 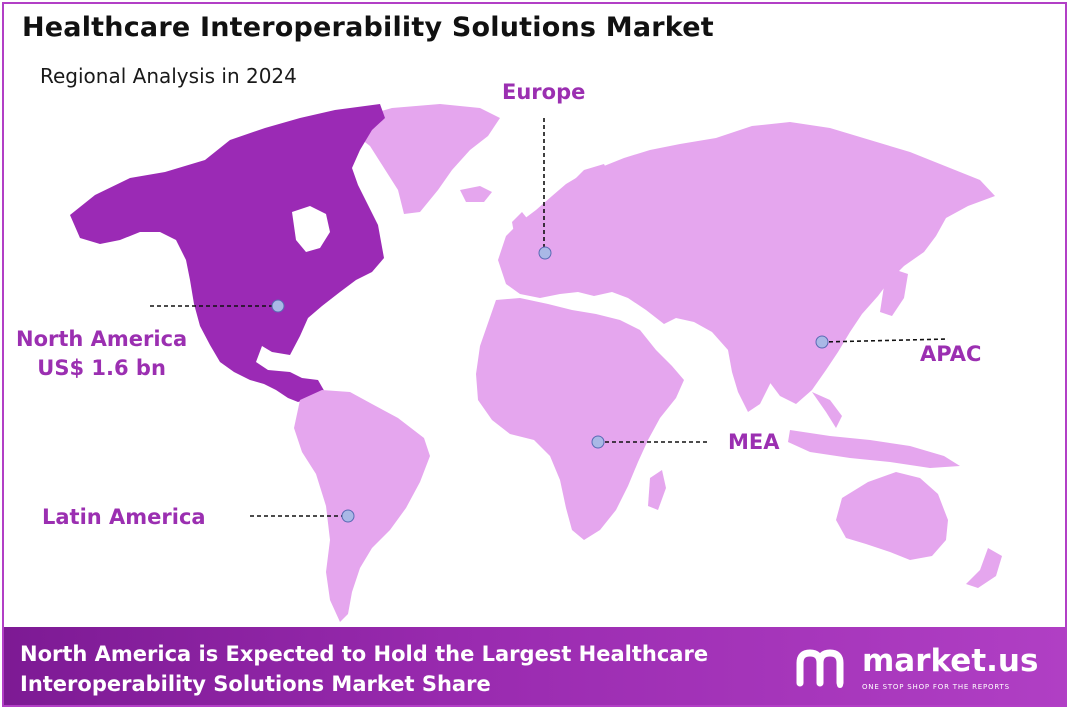 What do you see at coordinates (820, 668) in the screenshot?
I see `market-us-logo-icon` at bounding box center [820, 668].